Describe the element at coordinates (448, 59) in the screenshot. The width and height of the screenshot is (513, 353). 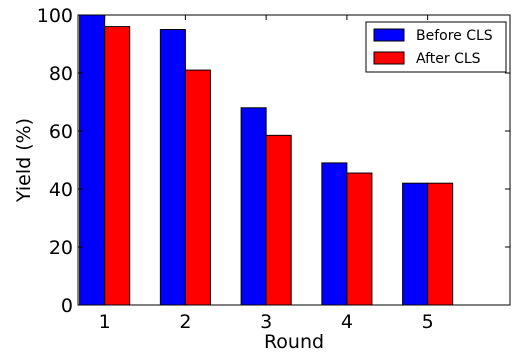
I see `legend-label-after-cls: After CLS` at that location.